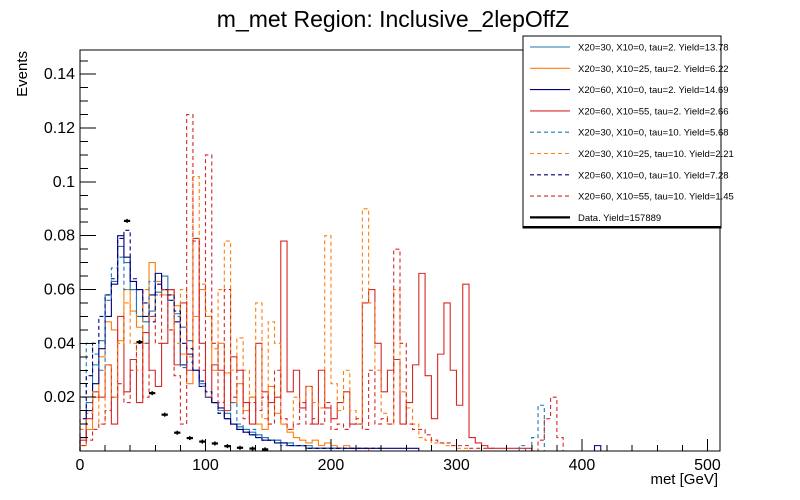 The width and height of the screenshot is (800, 500). I want to click on y-tick-label: 0.02, so click(59, 397).